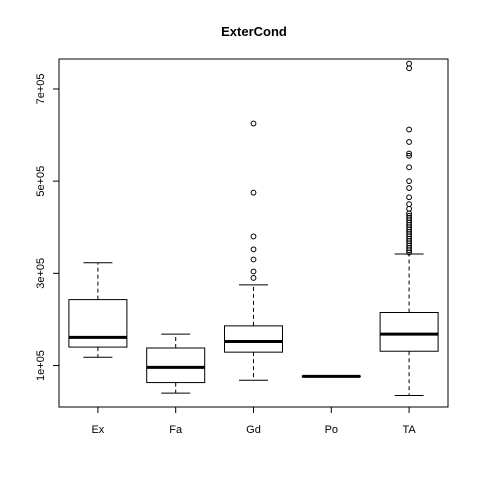  I want to click on y-tick-label: 3e+05, so click(41, 273).